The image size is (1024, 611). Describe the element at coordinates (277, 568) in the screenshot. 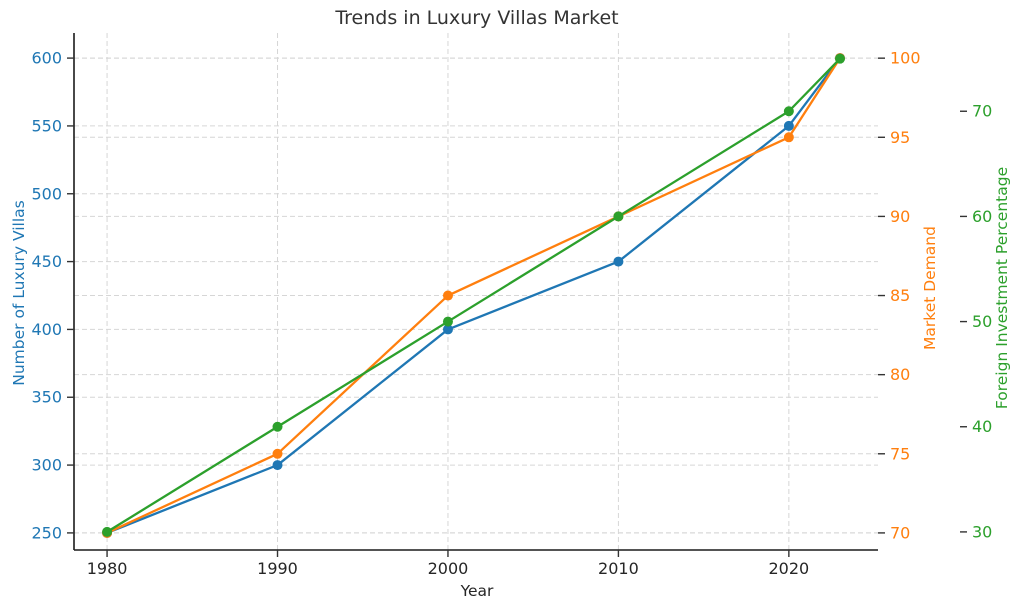

I see `x-tick-label: 1990` at that location.